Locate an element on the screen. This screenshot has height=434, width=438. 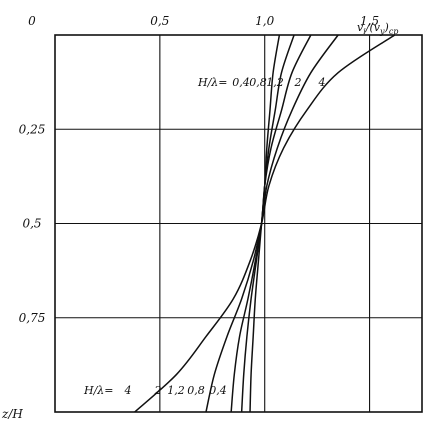
x-tick-label: 1,5 is located at coordinates (369, 21).